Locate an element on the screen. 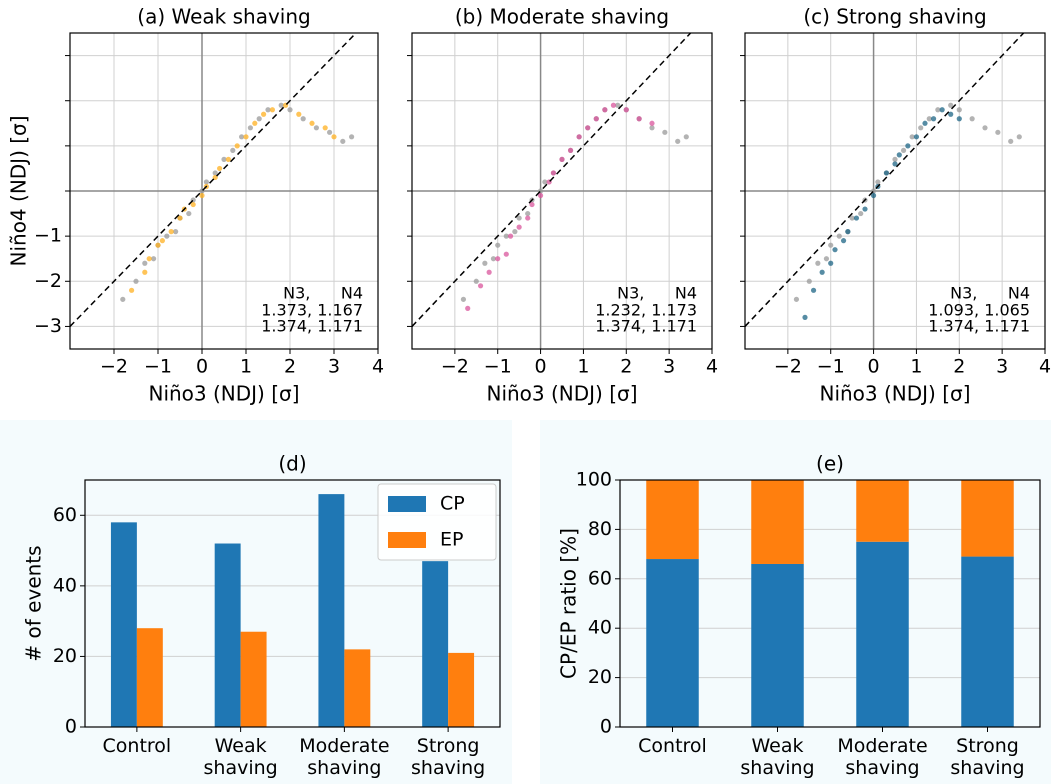 Image resolution: width=1051 pixels, height=784 pixels. x-tick-label: Strong shaving is located at coordinates (448, 757).